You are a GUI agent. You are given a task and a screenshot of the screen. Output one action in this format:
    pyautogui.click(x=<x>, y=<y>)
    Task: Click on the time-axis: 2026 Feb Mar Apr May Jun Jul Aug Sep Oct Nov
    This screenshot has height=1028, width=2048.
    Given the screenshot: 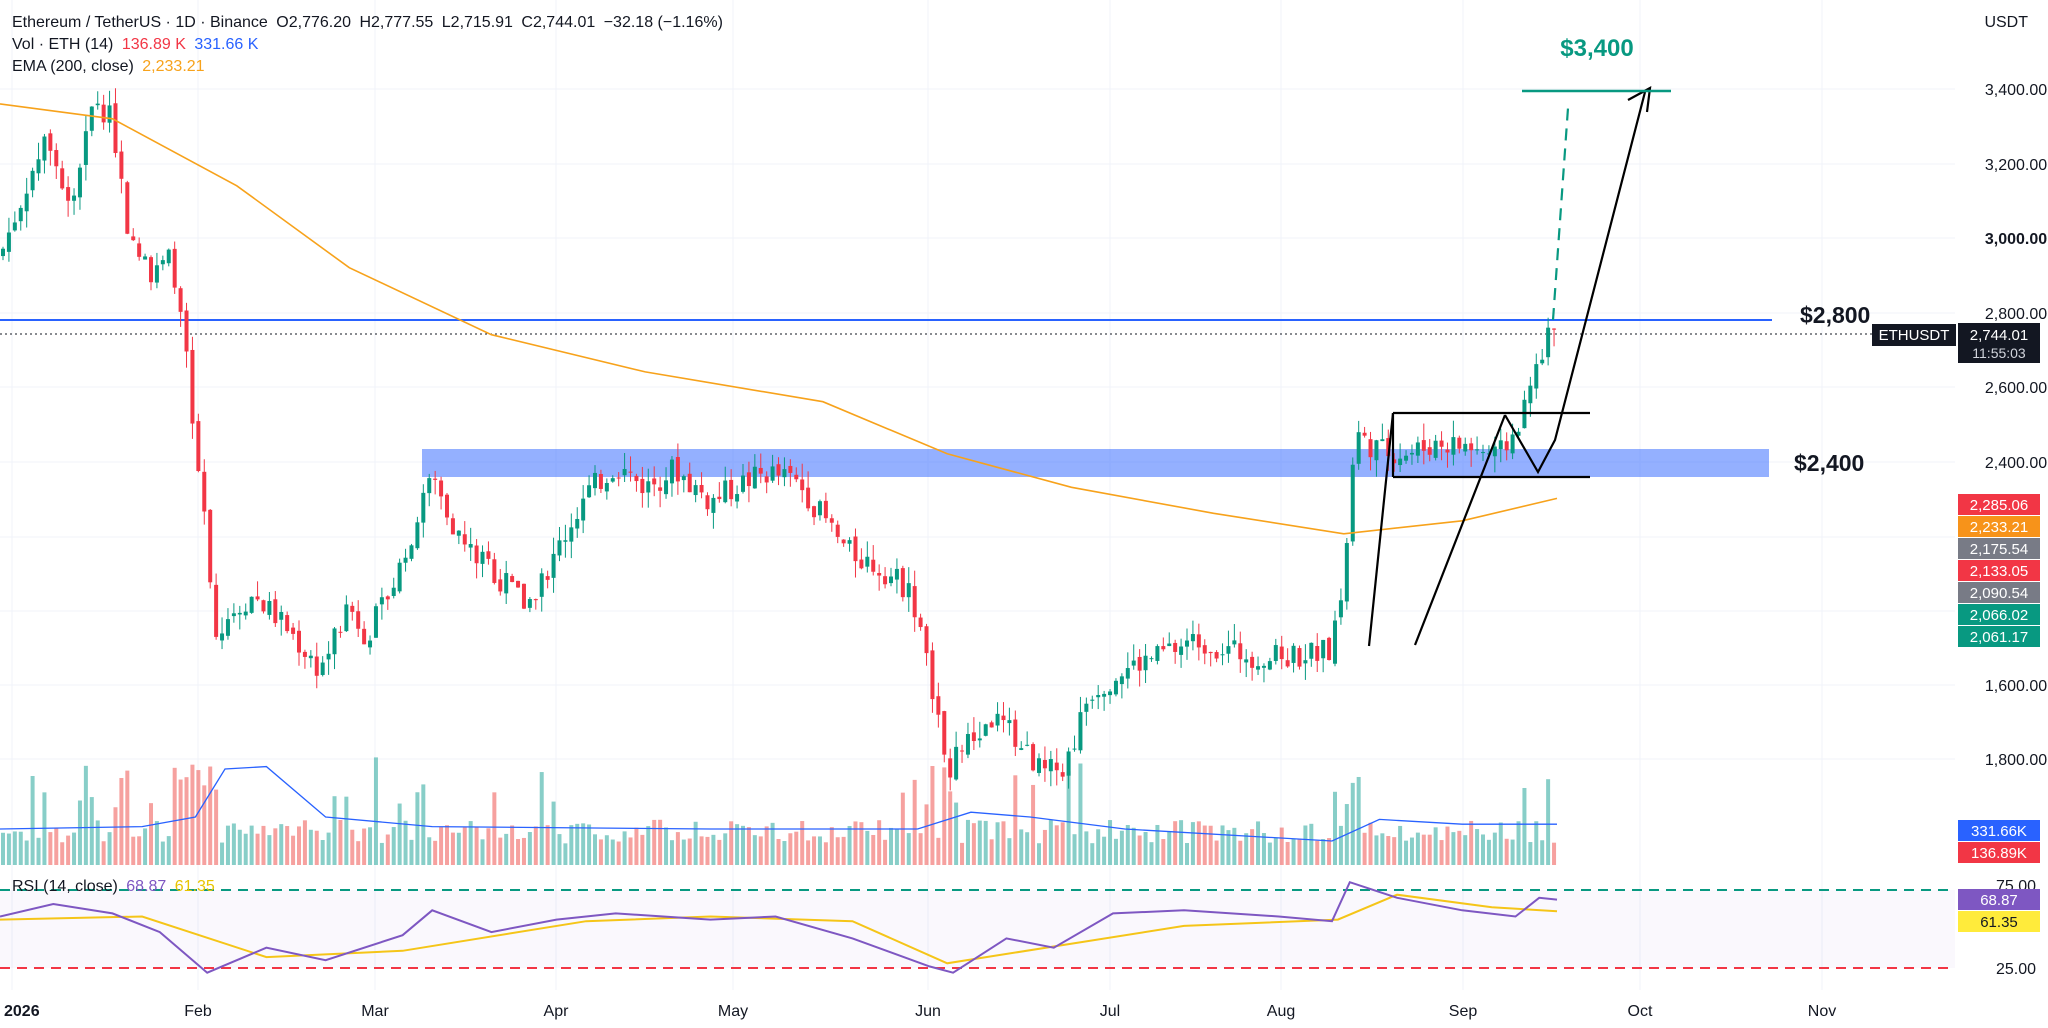 What is the action you would take?
    pyautogui.click(x=920, y=1011)
    